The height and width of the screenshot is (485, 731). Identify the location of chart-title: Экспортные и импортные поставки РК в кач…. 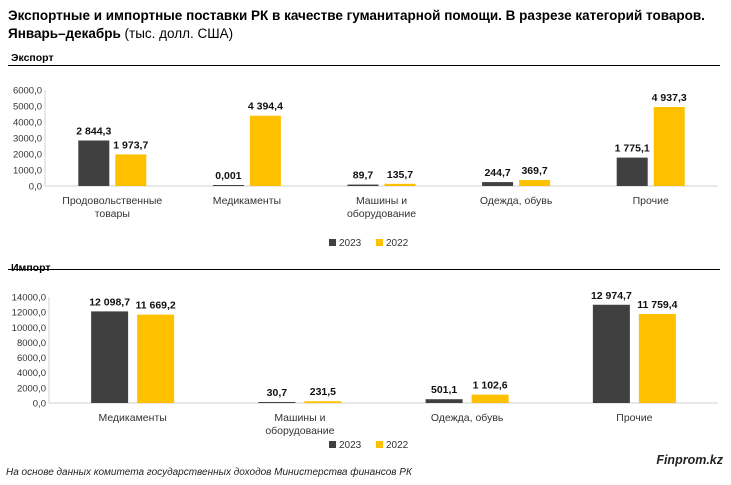
(368, 25).